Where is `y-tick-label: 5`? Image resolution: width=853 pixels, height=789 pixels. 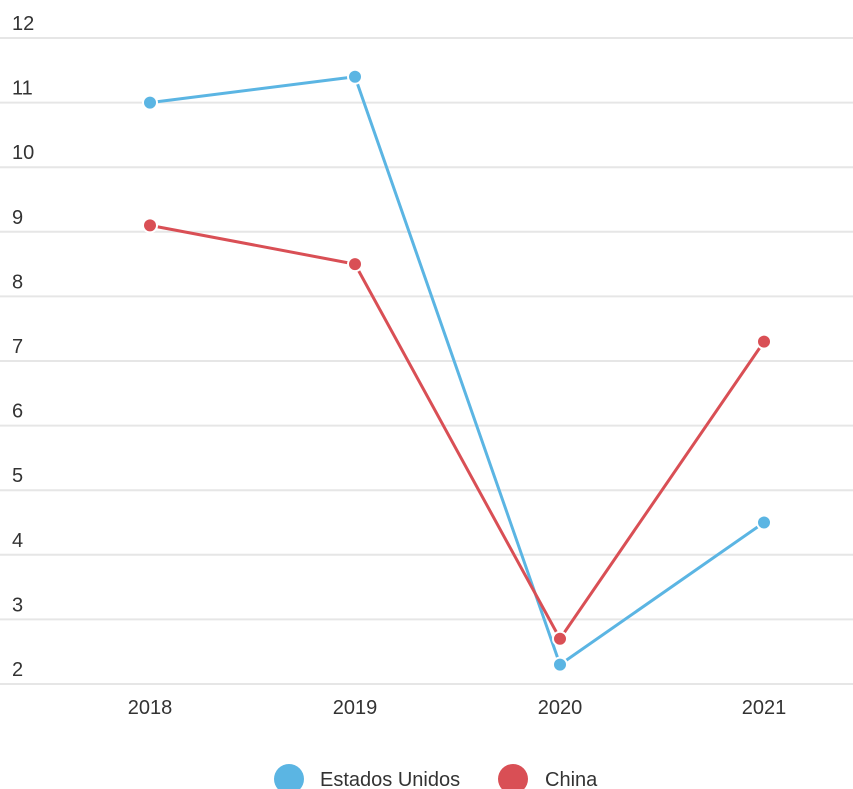
y-tick-label: 5 is located at coordinates (17, 476).